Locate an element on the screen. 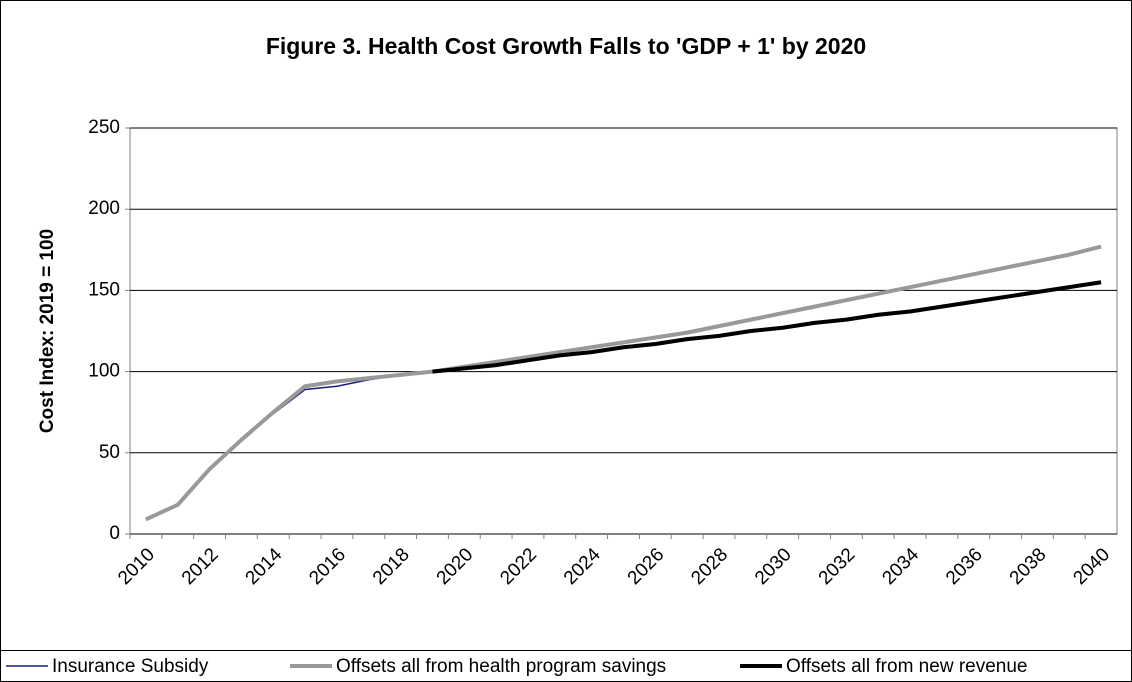 This screenshot has height=682, width=1132. legend-box is located at coordinates (566, 666).